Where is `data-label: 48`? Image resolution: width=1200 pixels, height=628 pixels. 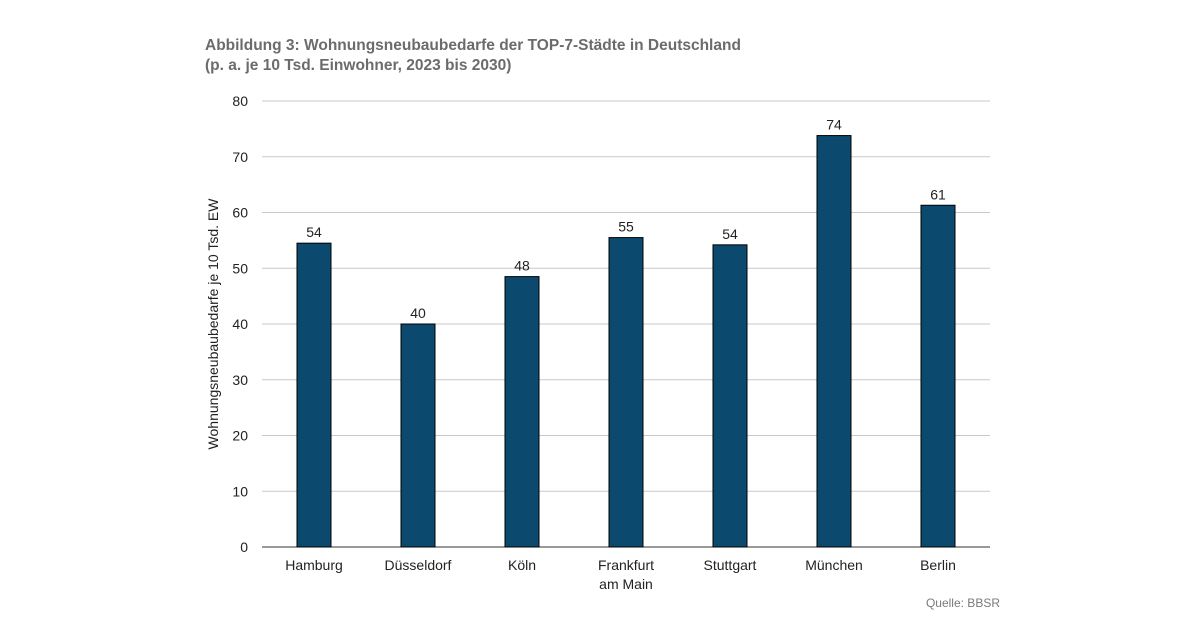 data-label: 48 is located at coordinates (522, 266).